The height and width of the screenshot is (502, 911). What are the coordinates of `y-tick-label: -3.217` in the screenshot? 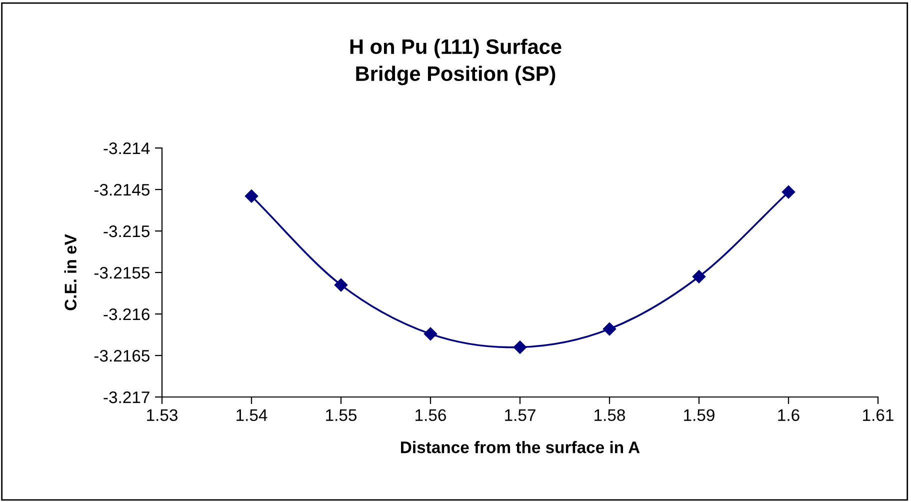 It's located at (127, 397).